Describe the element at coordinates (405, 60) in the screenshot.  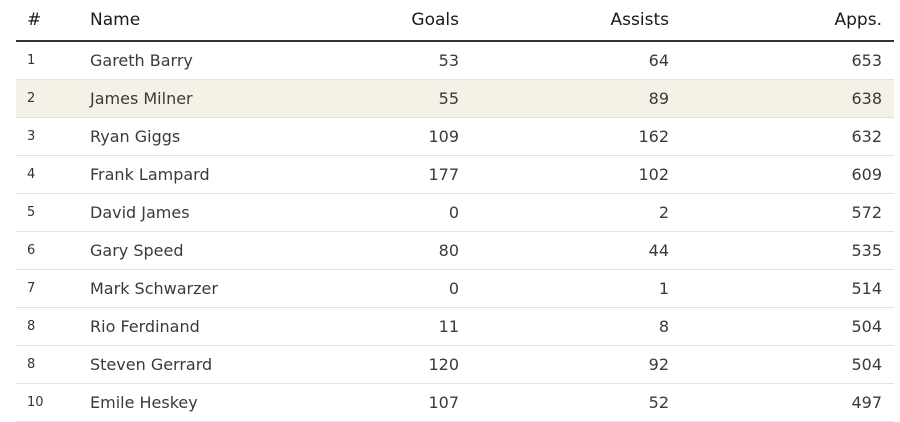
I see `row-goals: 53` at that location.